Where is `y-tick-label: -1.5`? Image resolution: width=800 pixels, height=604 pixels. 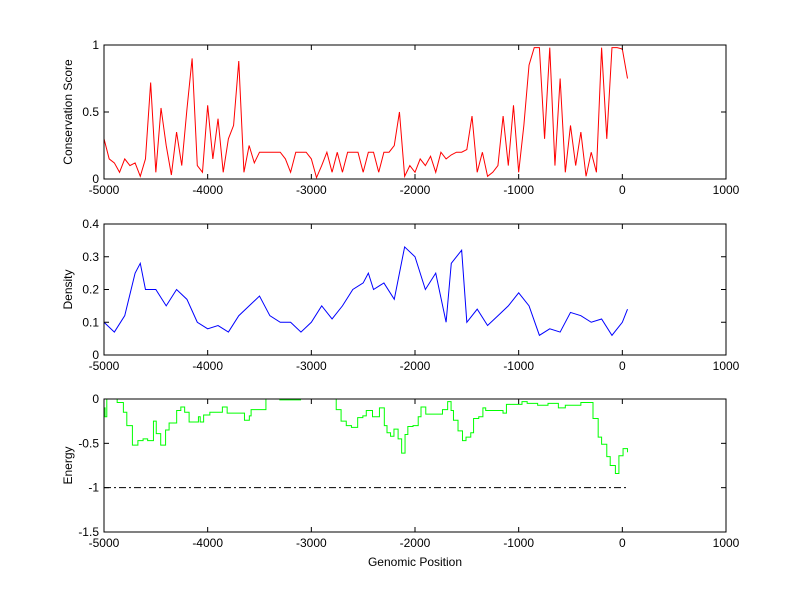 y-tick-label: -1.5 is located at coordinates (88, 532).